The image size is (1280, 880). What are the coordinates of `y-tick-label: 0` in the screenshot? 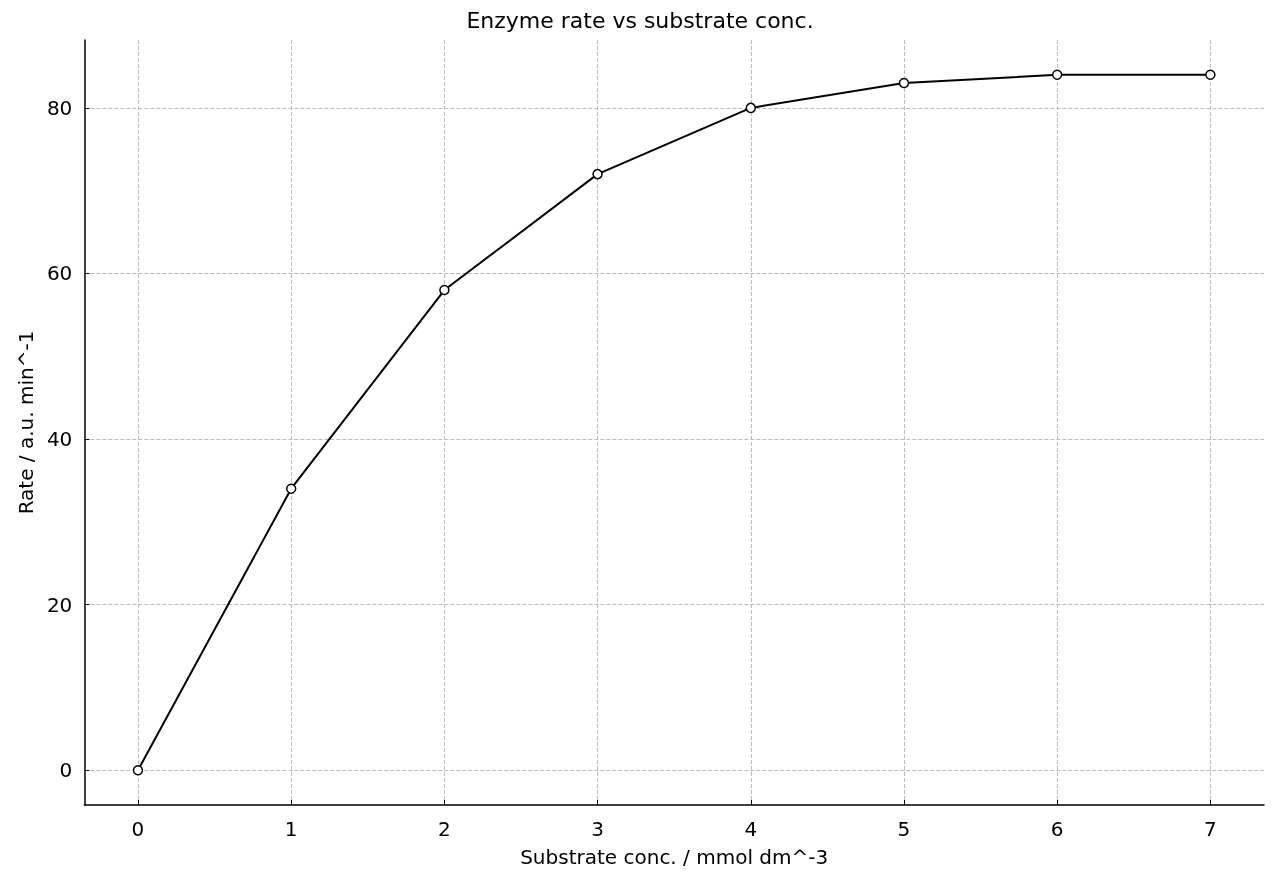 It's located at (66, 770).